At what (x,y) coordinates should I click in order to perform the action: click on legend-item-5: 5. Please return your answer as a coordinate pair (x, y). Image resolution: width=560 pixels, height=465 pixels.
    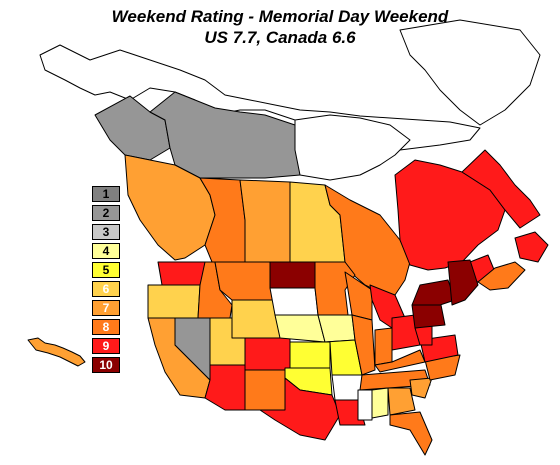
    Looking at the image, I should click on (106, 270).